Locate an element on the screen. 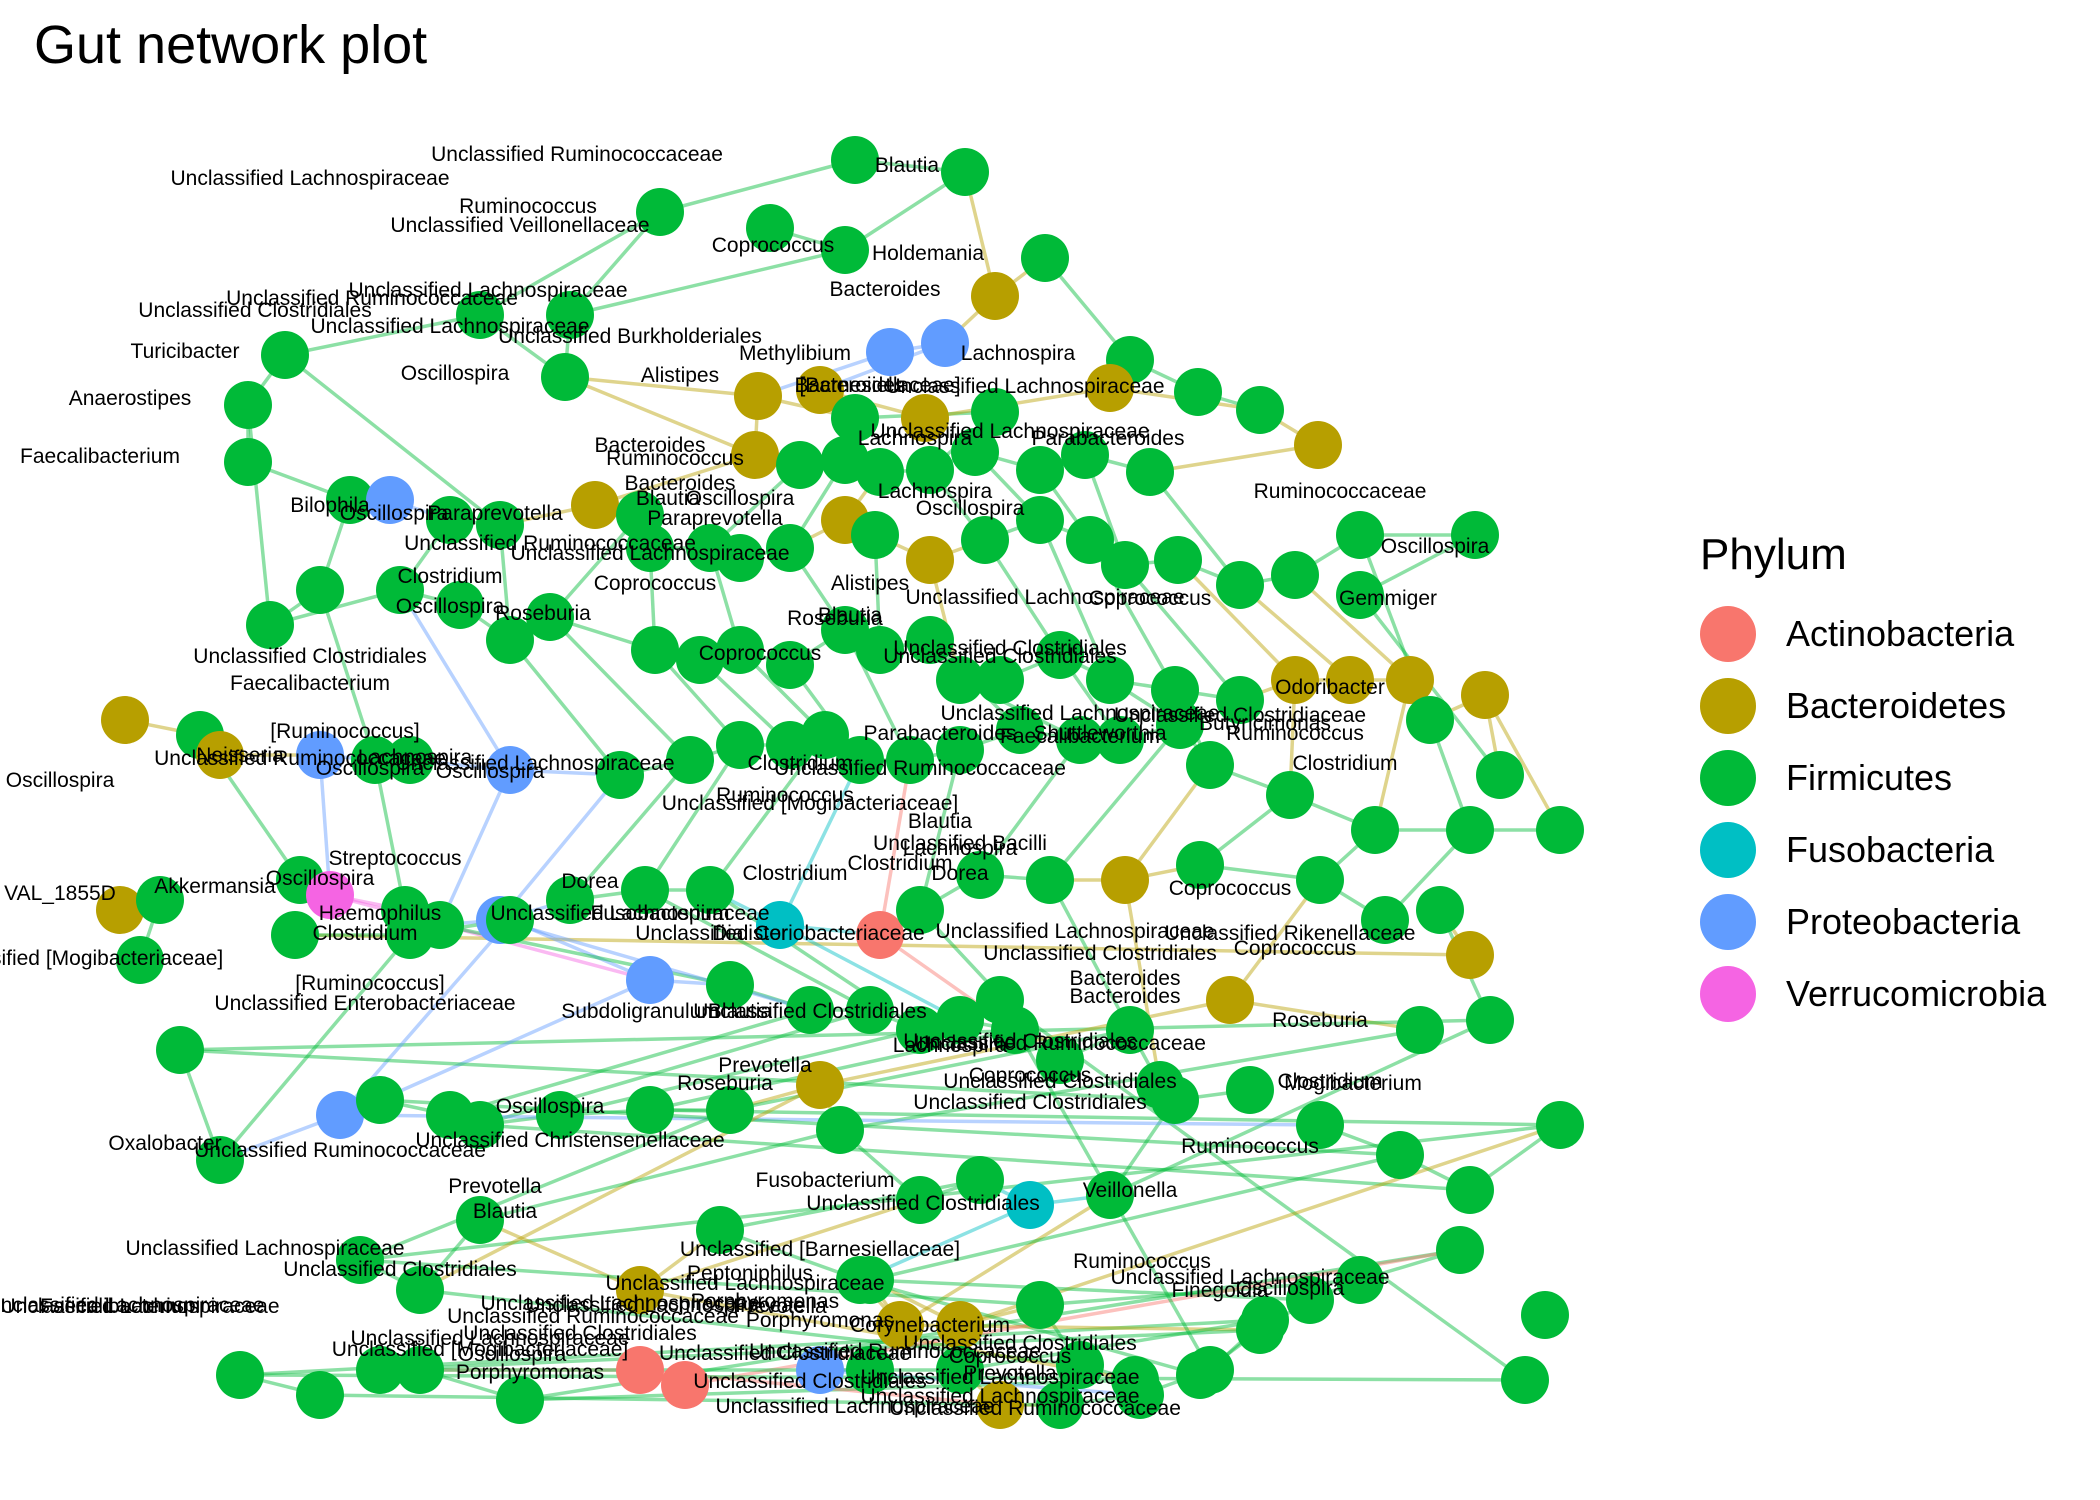  node-label: Faecalibacterium is located at coordinates (310, 683).